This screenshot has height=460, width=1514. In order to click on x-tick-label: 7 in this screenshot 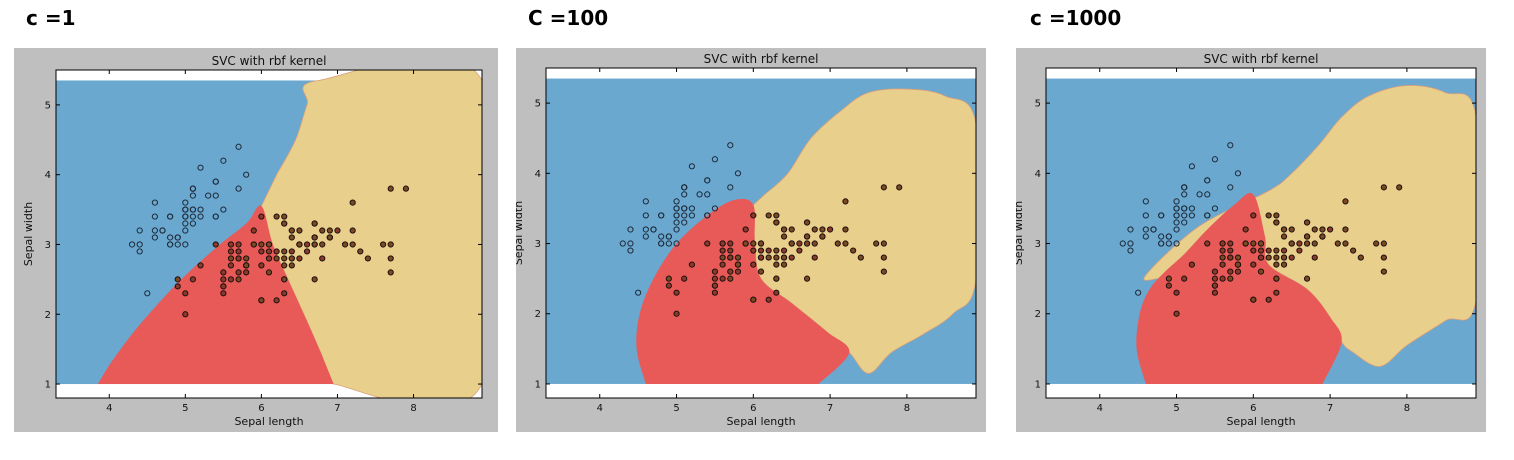, I will do `click(830, 408)`.